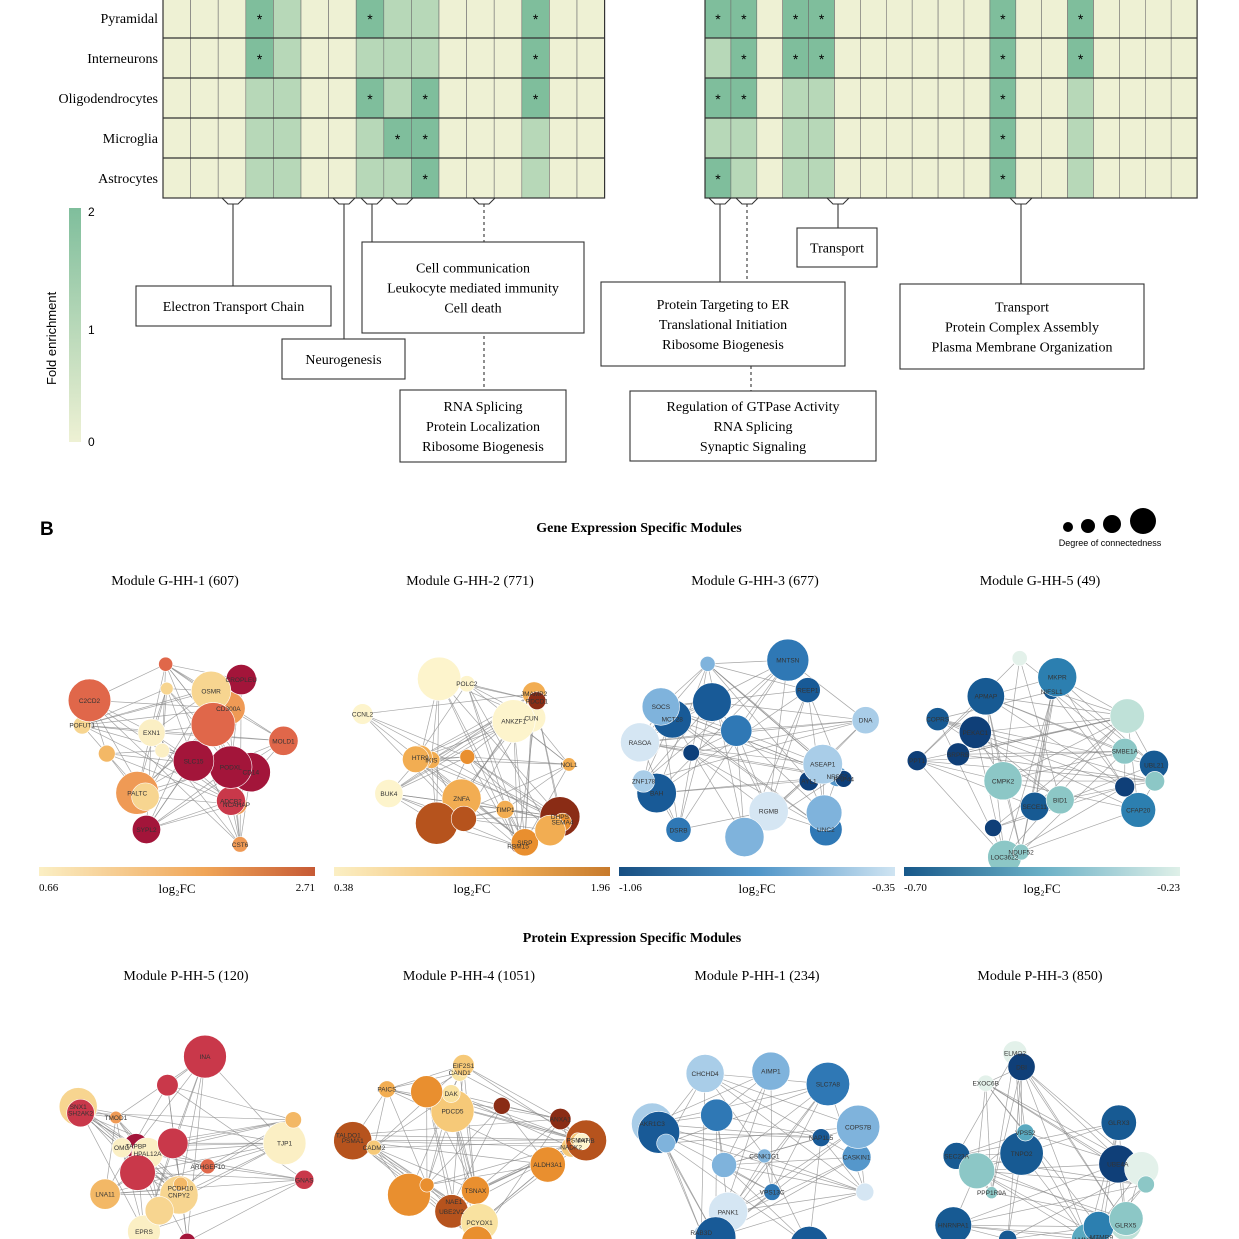  What do you see at coordinates (1034, 807) in the screenshot?
I see `node-label: SECE11` at bounding box center [1034, 807].